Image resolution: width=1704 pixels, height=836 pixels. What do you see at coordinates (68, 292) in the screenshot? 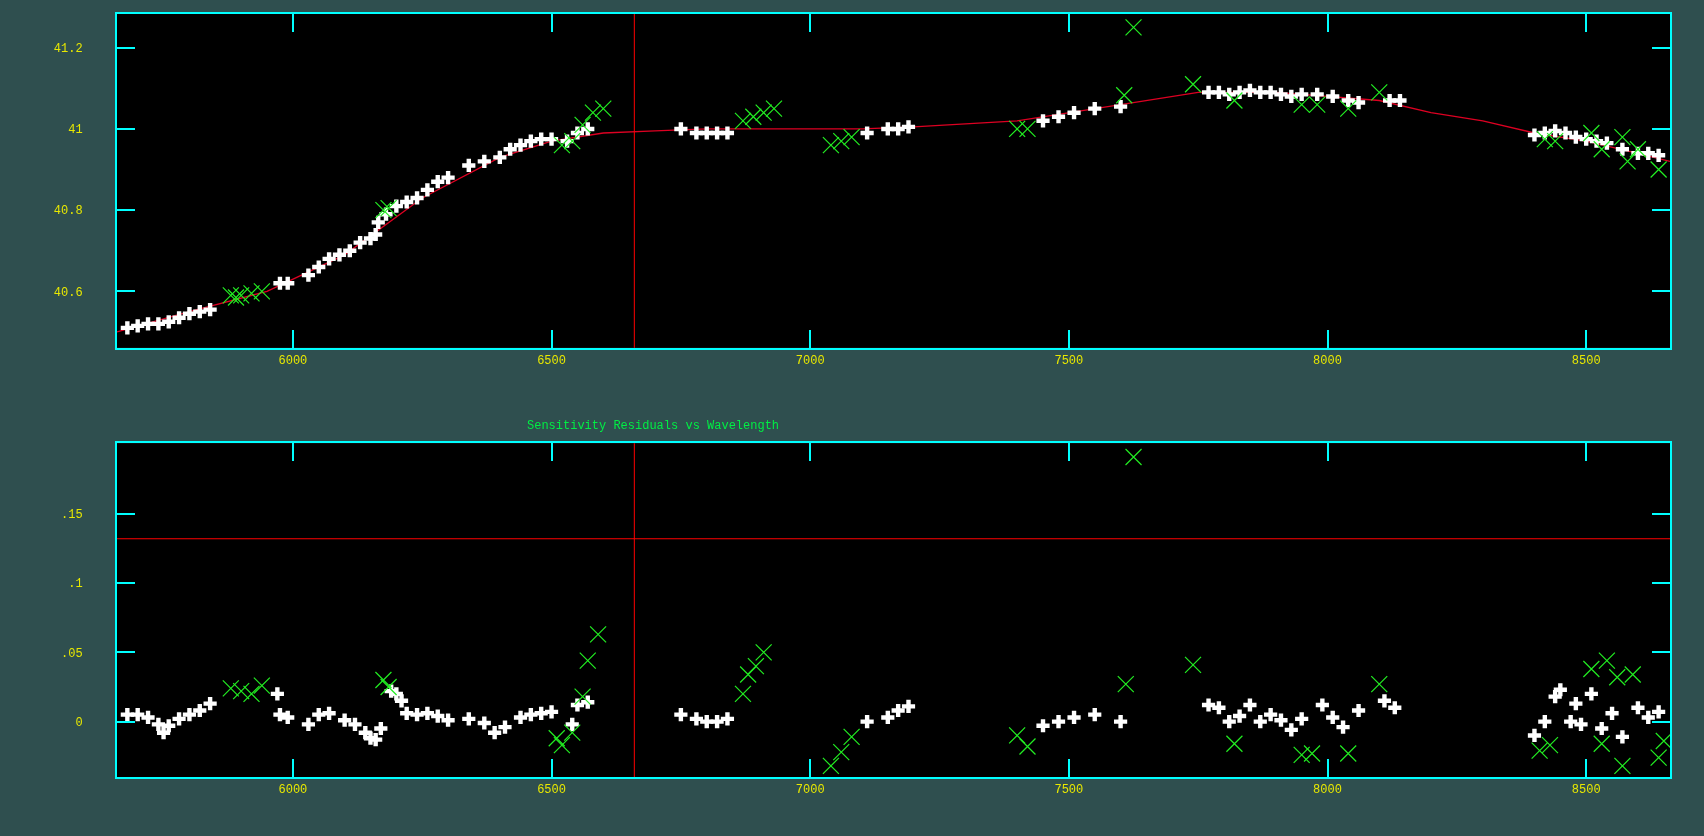
I see `y-tick-label: 40.6` at bounding box center [68, 292].